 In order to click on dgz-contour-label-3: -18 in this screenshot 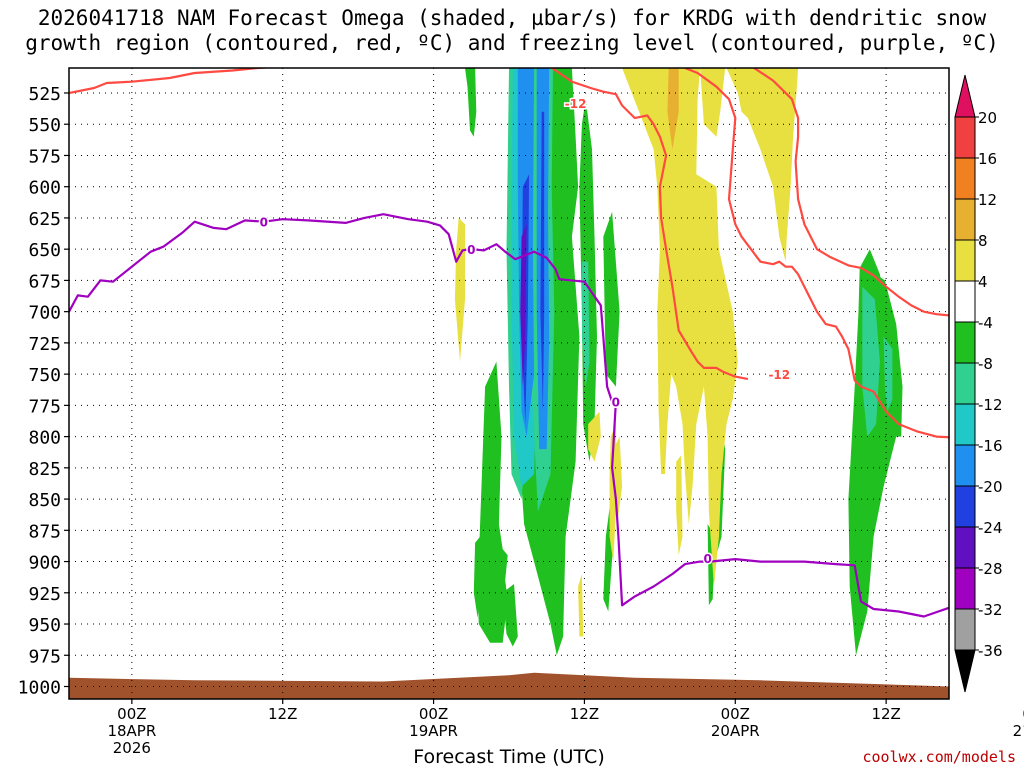, I will do `click(997, 304)`.